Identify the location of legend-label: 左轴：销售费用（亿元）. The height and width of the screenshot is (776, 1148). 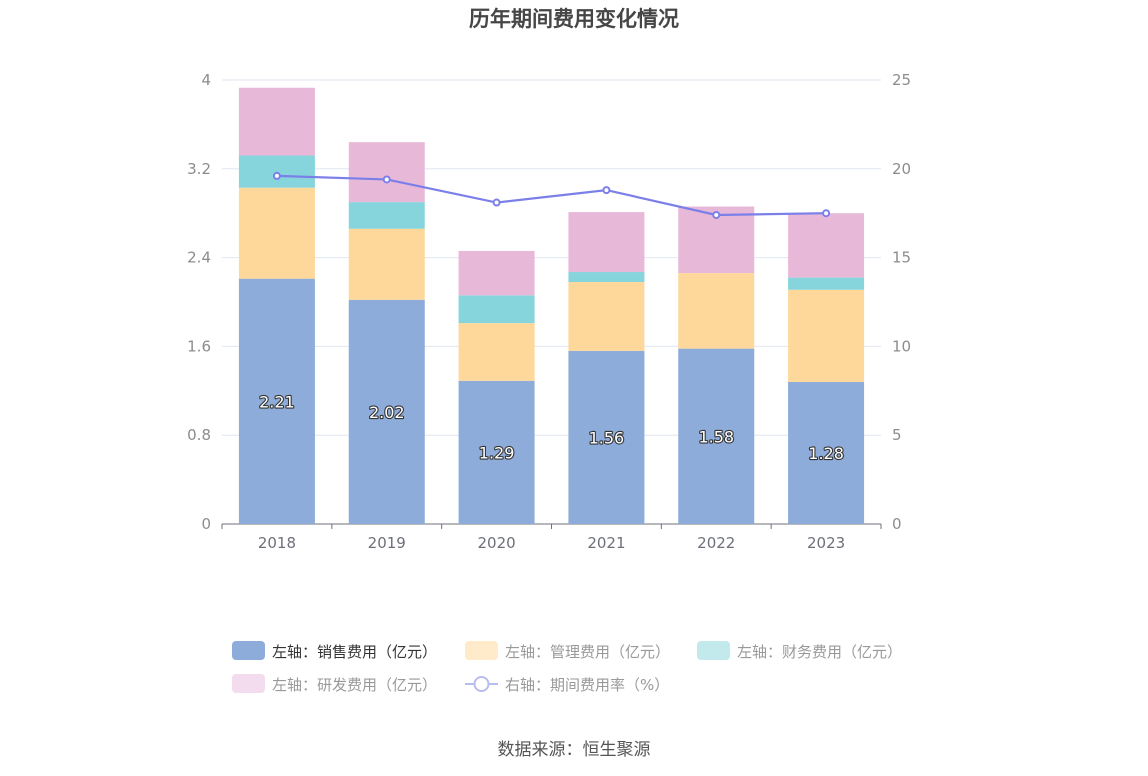
(354, 652).